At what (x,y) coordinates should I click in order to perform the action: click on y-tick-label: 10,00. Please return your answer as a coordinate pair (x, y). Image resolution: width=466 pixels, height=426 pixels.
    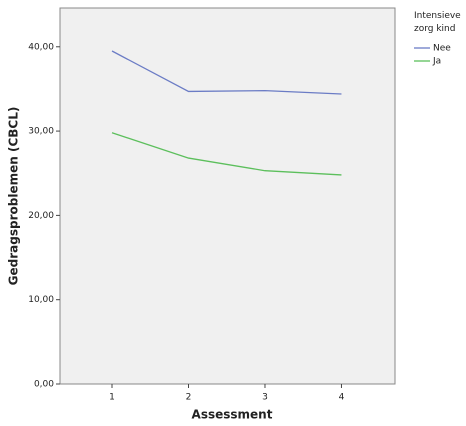
    Looking at the image, I should click on (41, 300).